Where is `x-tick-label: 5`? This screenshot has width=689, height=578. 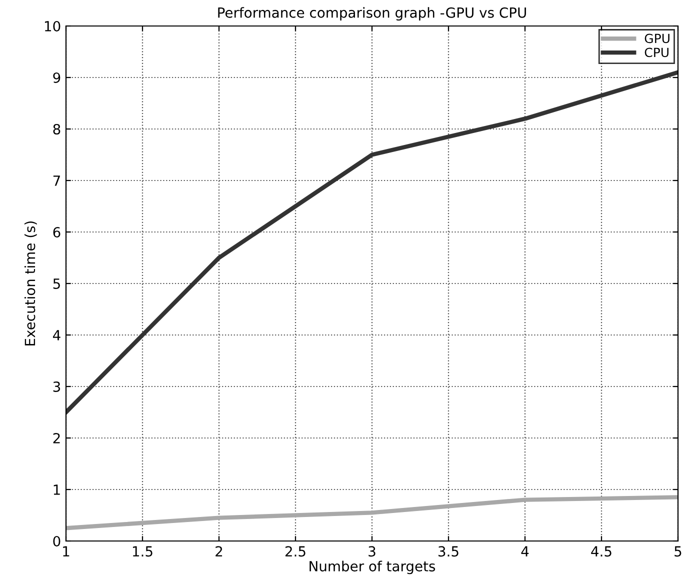
x-tick-label: 5 is located at coordinates (678, 551).